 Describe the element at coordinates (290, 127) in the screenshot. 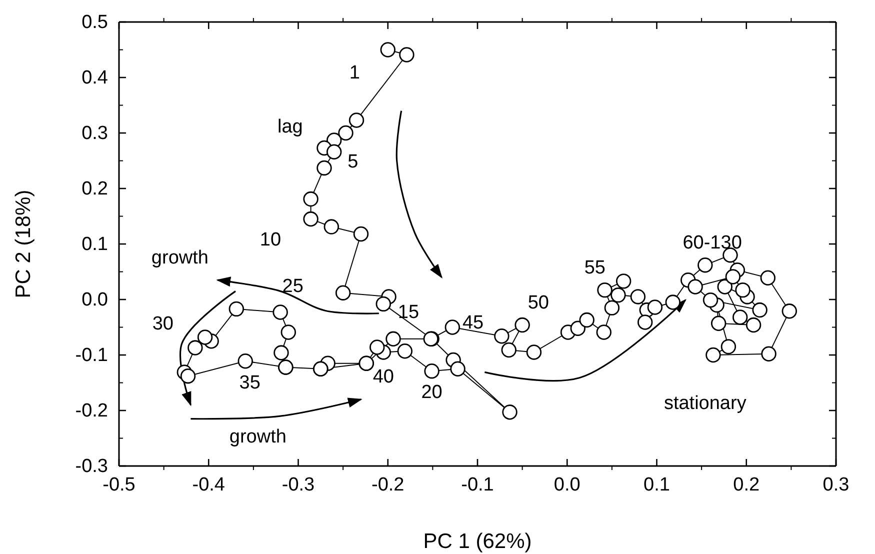

I see `annotation: lag` at that location.